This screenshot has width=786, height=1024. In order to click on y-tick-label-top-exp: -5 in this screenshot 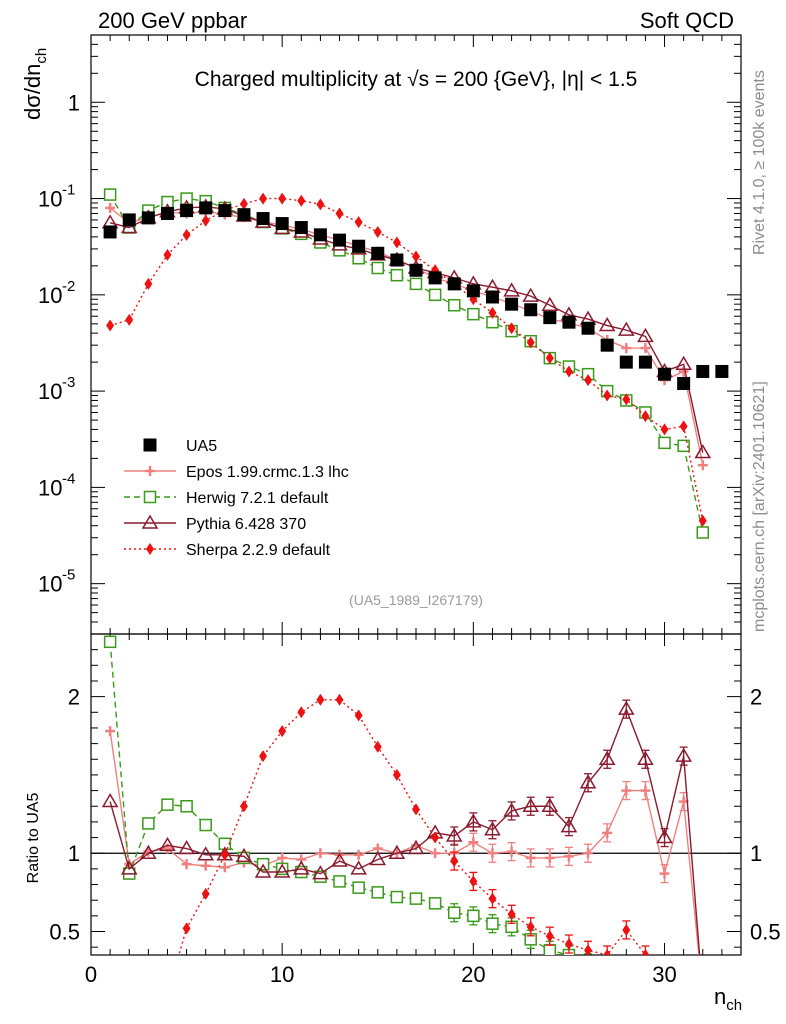, I will do `click(68, 575)`.